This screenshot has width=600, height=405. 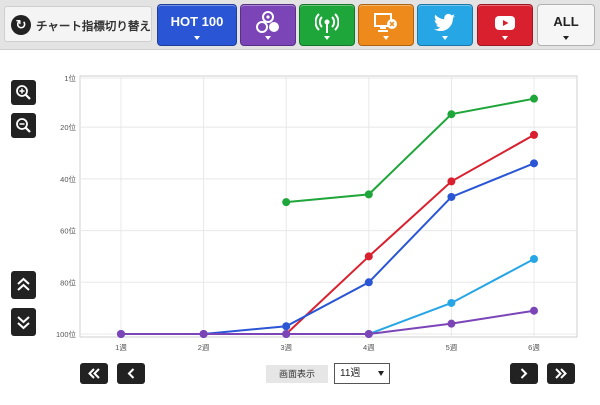 I want to click on tab-hot100: HOT 100, so click(x=197, y=25).